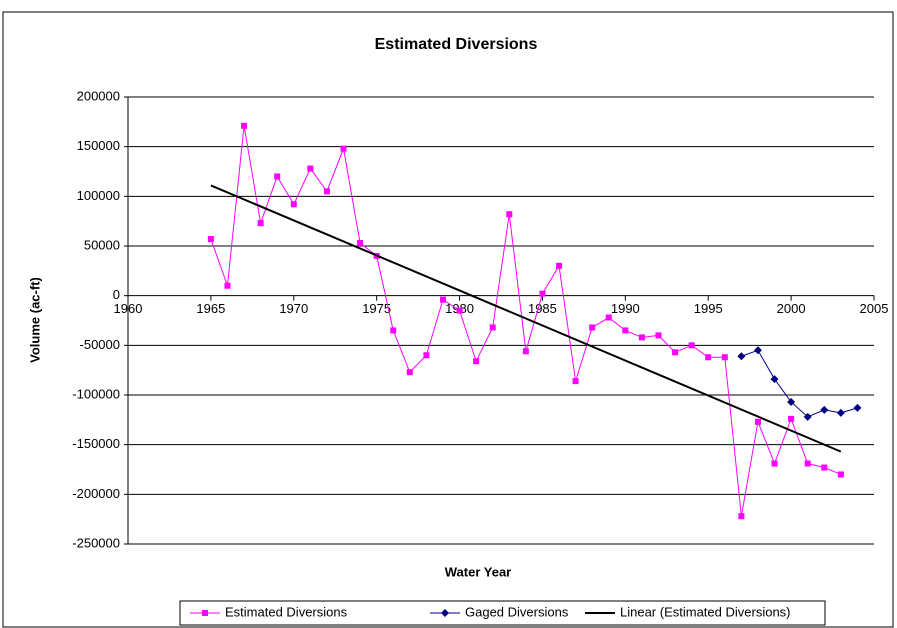 The height and width of the screenshot is (628, 897). I want to click on x-tick-label: 1995, so click(708, 308).